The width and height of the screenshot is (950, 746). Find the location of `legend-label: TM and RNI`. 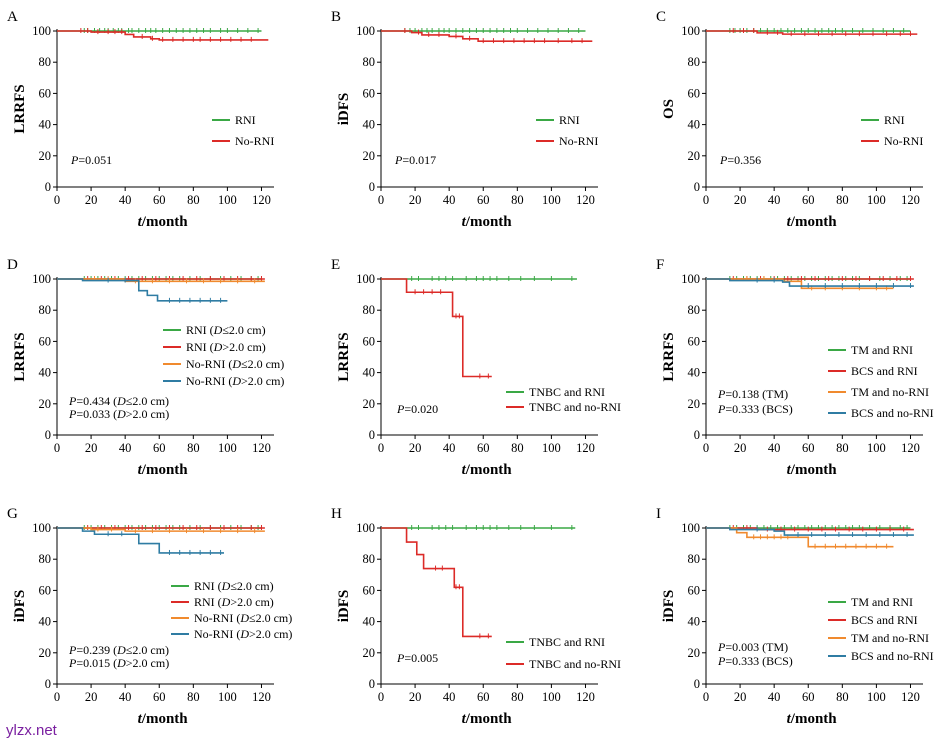

legend-label: TM and RNI is located at coordinates (882, 350).